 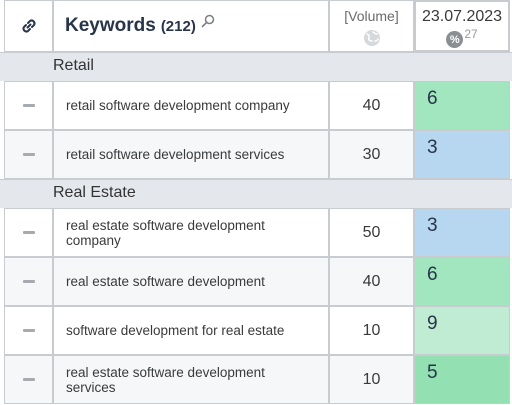 I want to click on percent-icon: %, so click(x=455, y=39).